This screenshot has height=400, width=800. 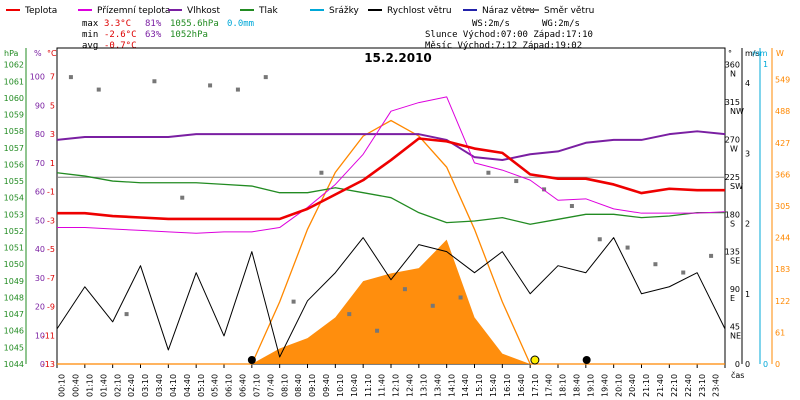 What do you see at coordinates (732, 214) in the screenshot?
I see `direction-tick-label: 180` at bounding box center [732, 214].